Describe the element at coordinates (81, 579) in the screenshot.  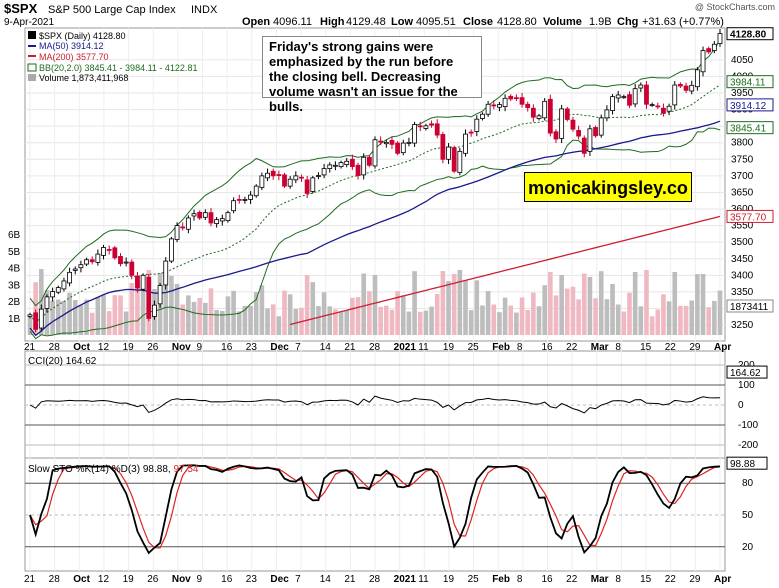
I see `date-tick: Oct` at that location.